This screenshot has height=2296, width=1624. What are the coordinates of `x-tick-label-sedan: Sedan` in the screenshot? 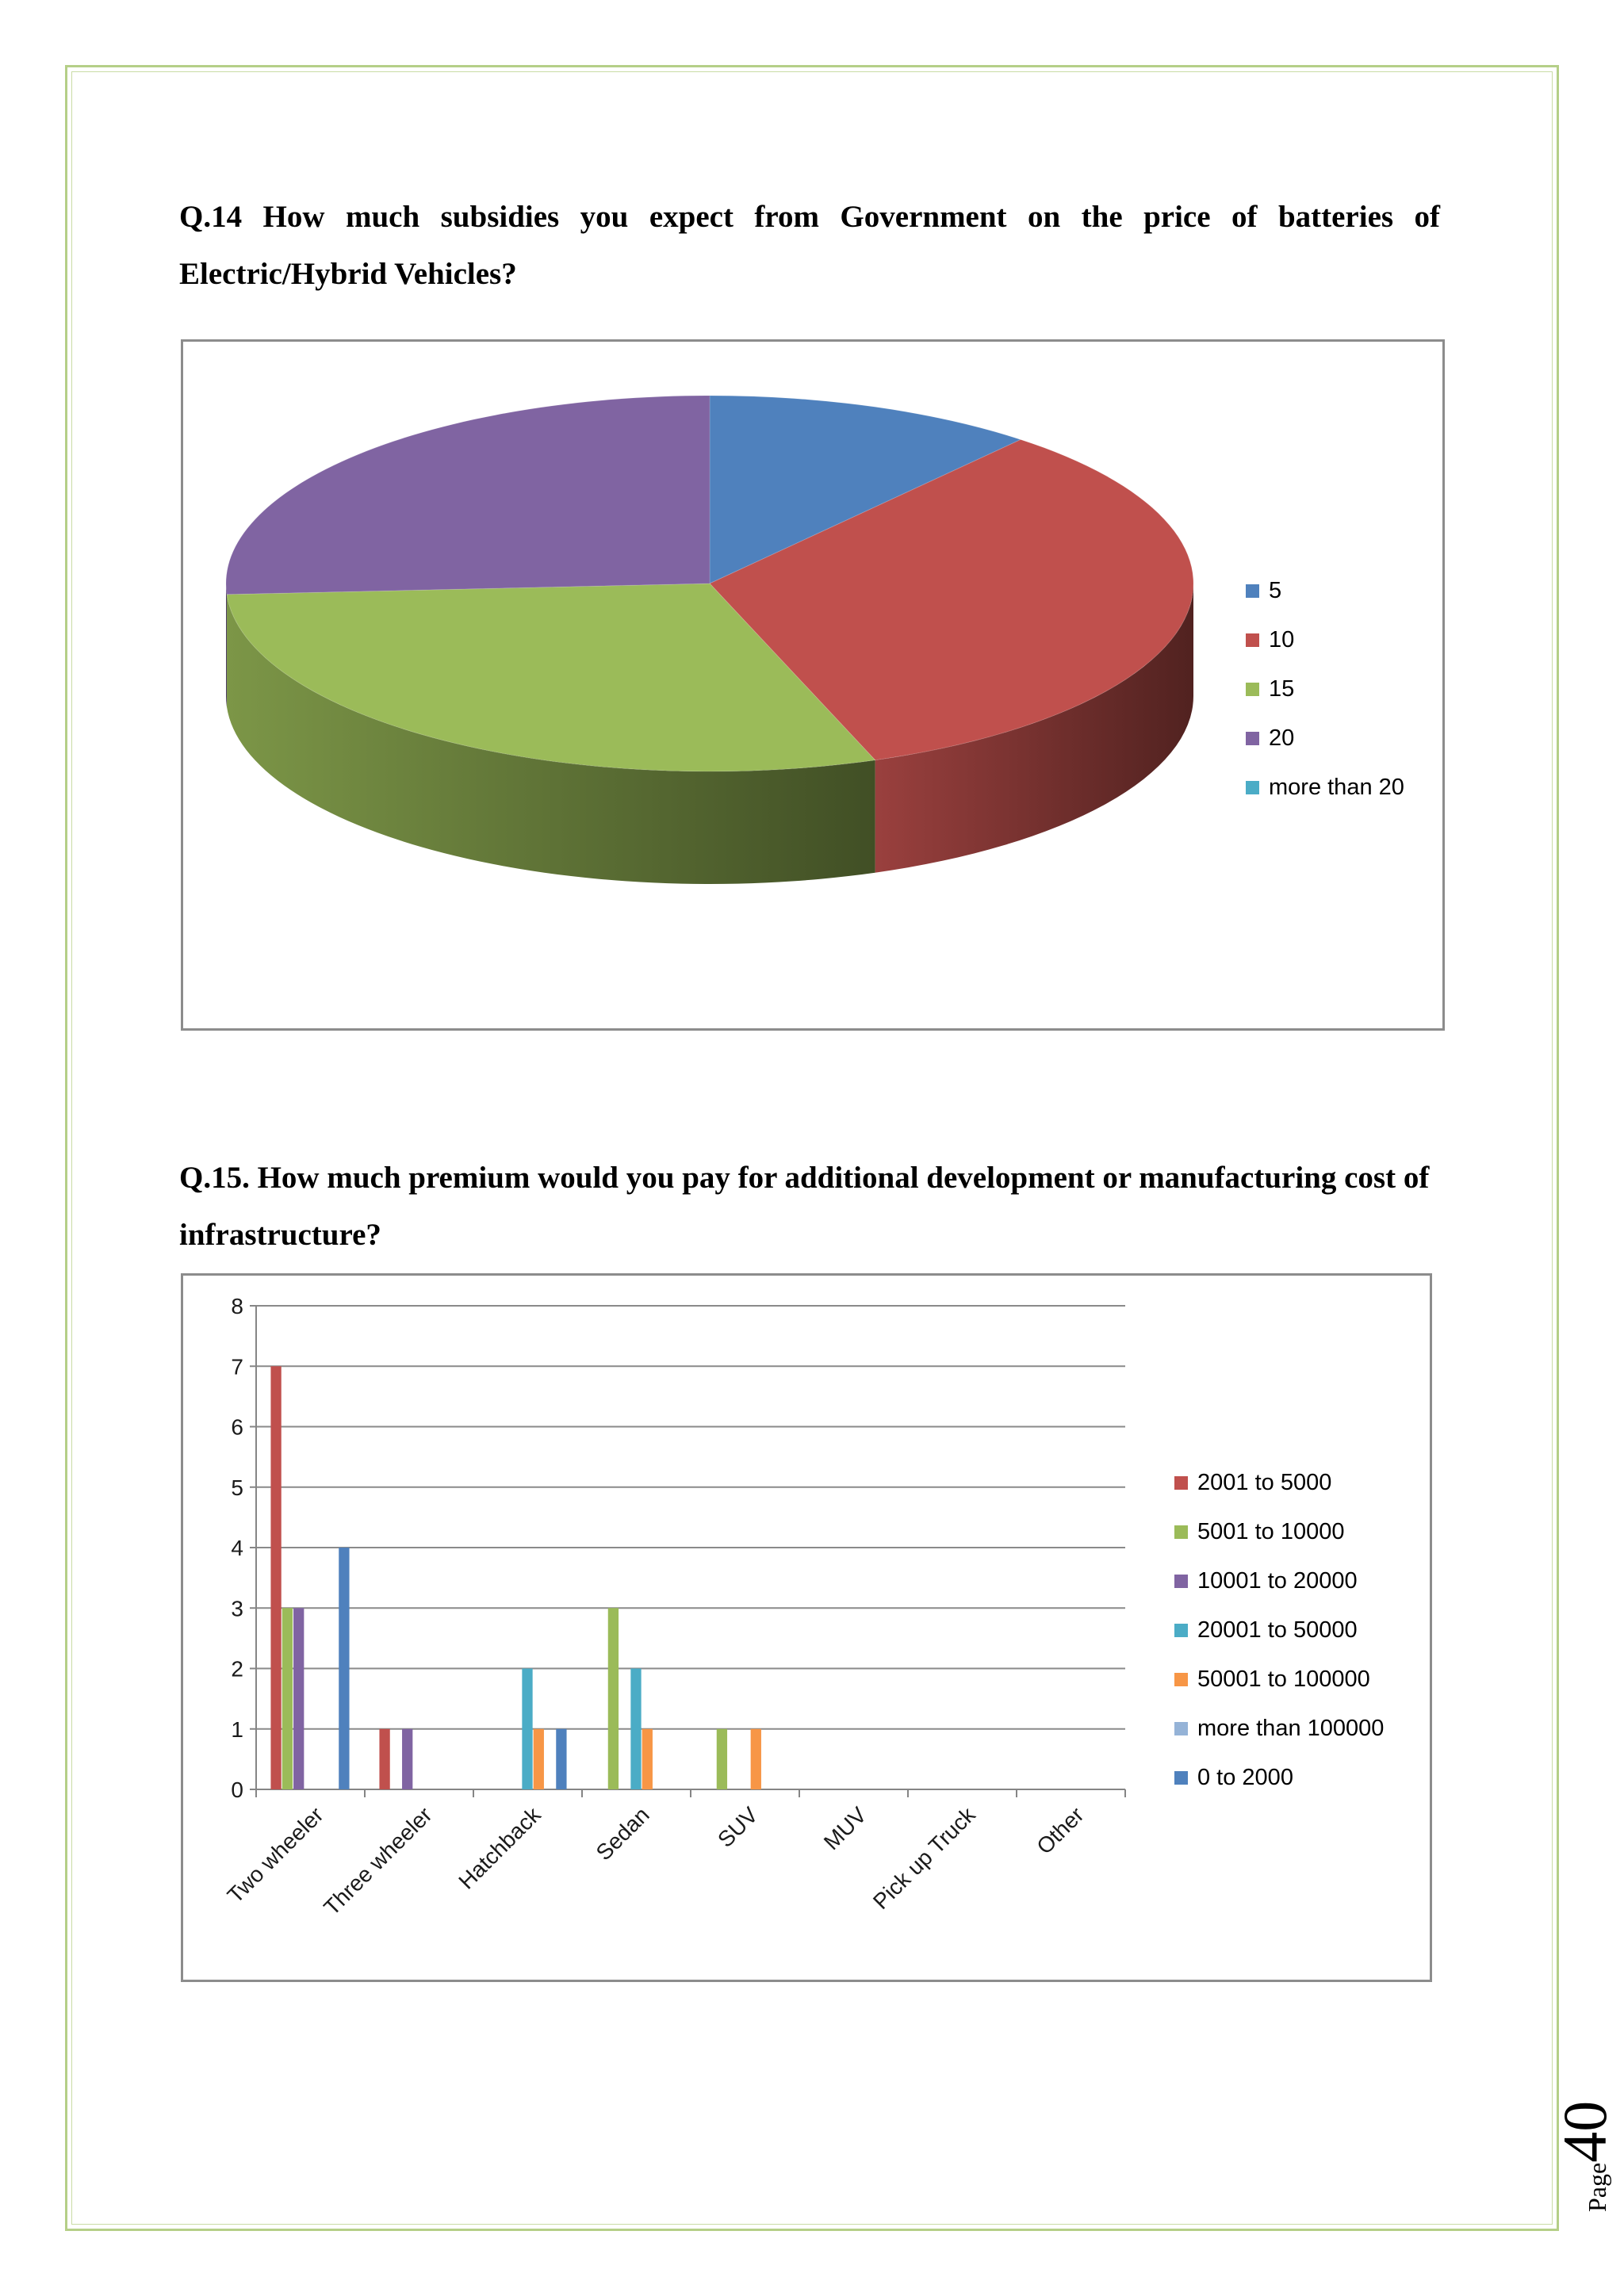 It's located at (623, 1833).